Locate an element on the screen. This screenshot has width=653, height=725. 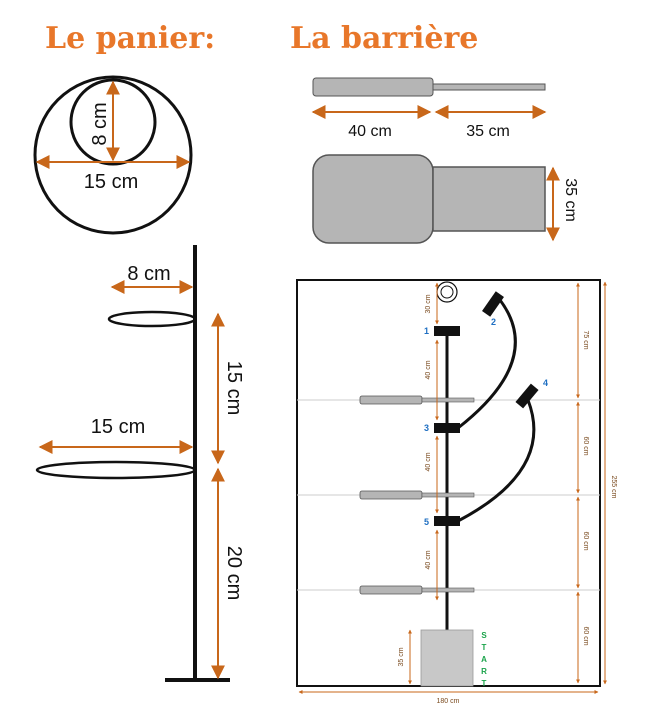
top-dim-label: 30 cm is located at coordinates (428, 303).